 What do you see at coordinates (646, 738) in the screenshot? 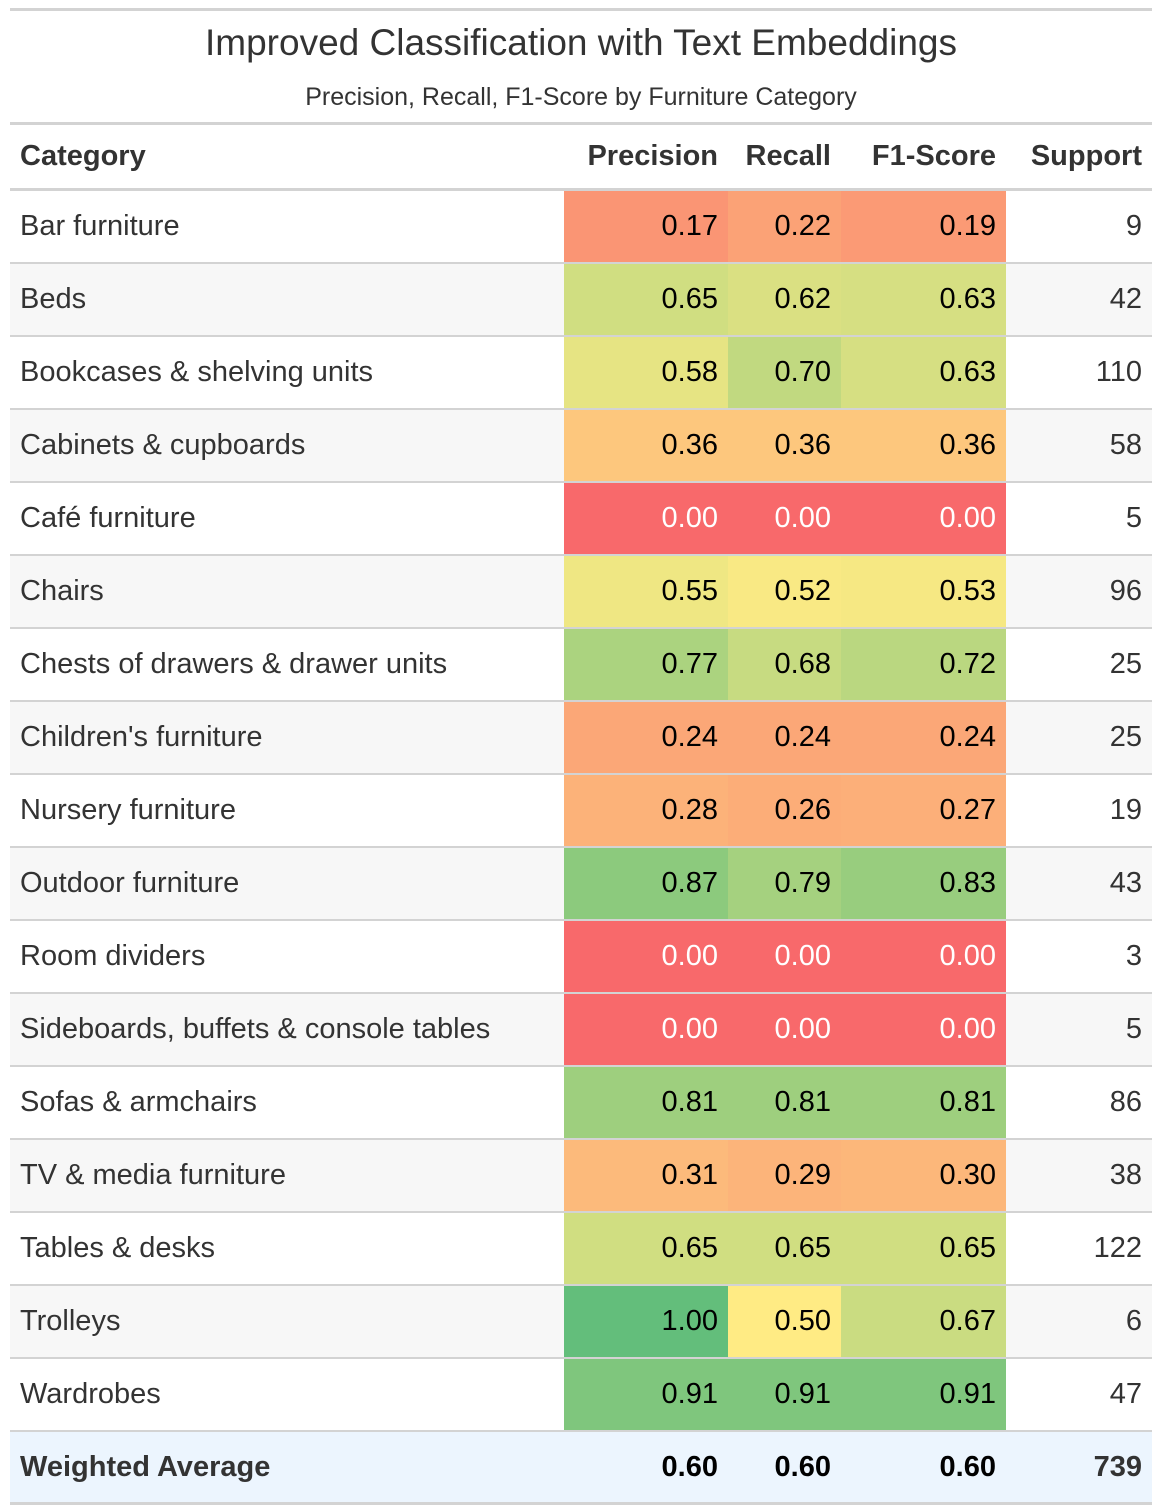
I see `cell-precision: 0.24` at bounding box center [646, 738].